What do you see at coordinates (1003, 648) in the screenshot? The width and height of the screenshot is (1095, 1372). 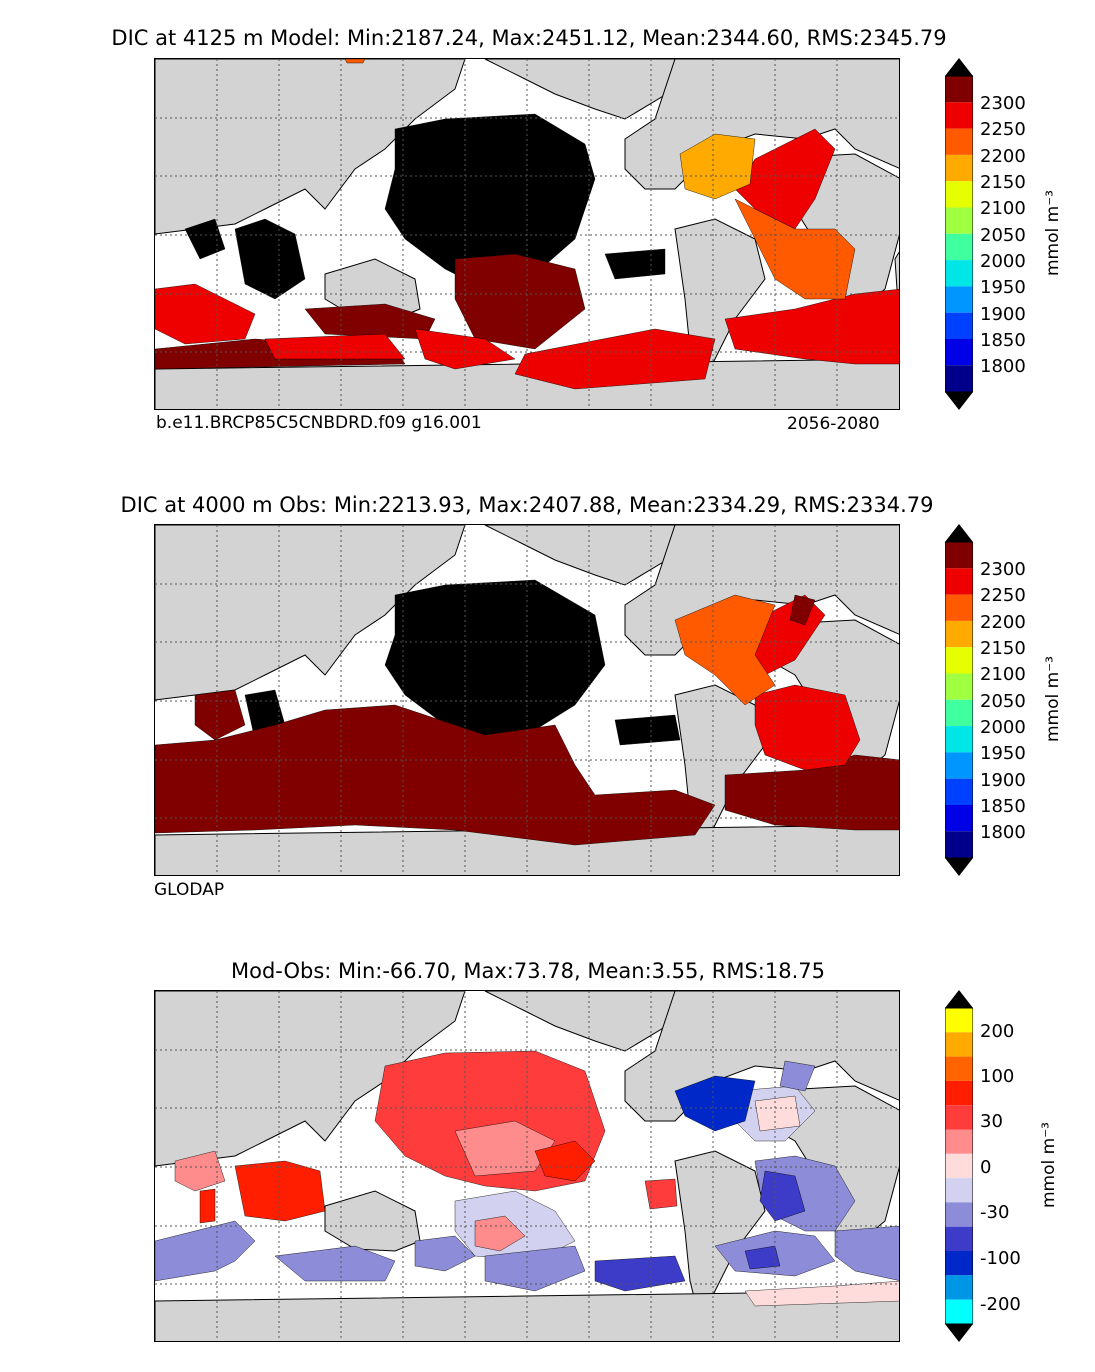 I see `panel2-cb-tick: 2150` at bounding box center [1003, 648].